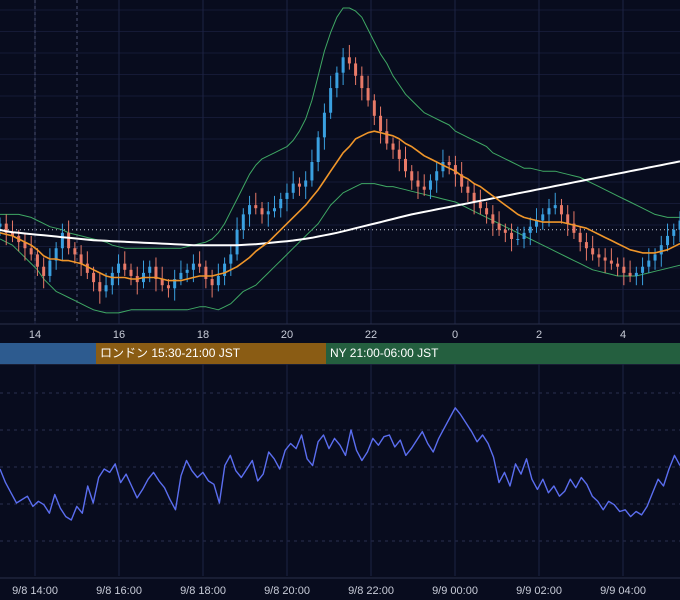  Describe the element at coordinates (503, 353) in the screenshot. I see `session-bar-newyork: NY 21:00-06:00 JST` at that location.